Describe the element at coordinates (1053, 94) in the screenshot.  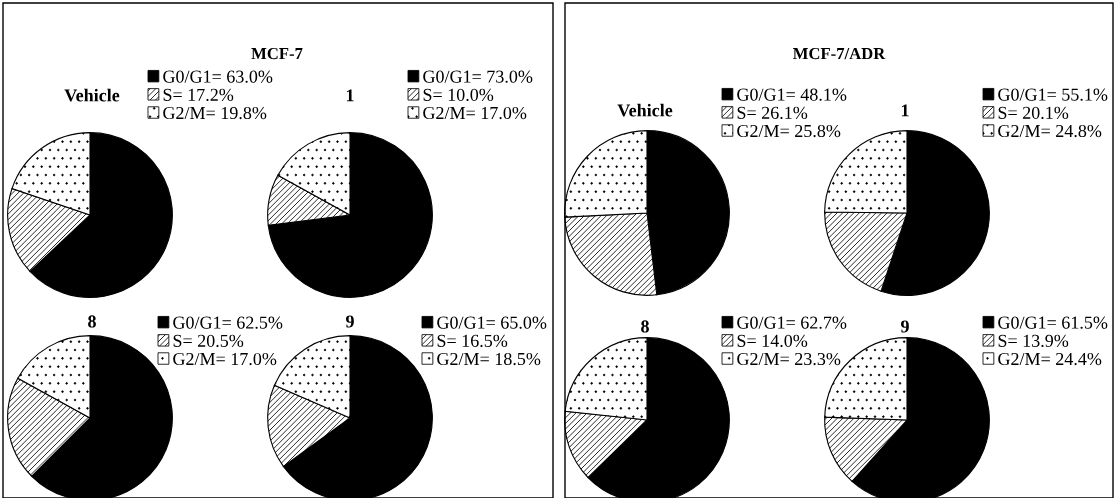
I see `legend-label: G0/G1= 55.1%` at that location.